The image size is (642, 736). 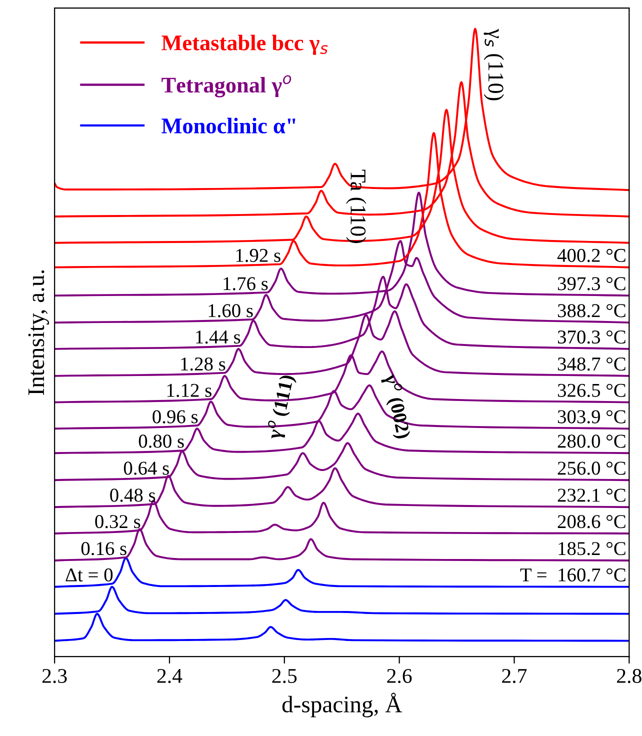 What do you see at coordinates (229, 126) in the screenshot?
I see `legend-label: Monoclinic α"` at bounding box center [229, 126].